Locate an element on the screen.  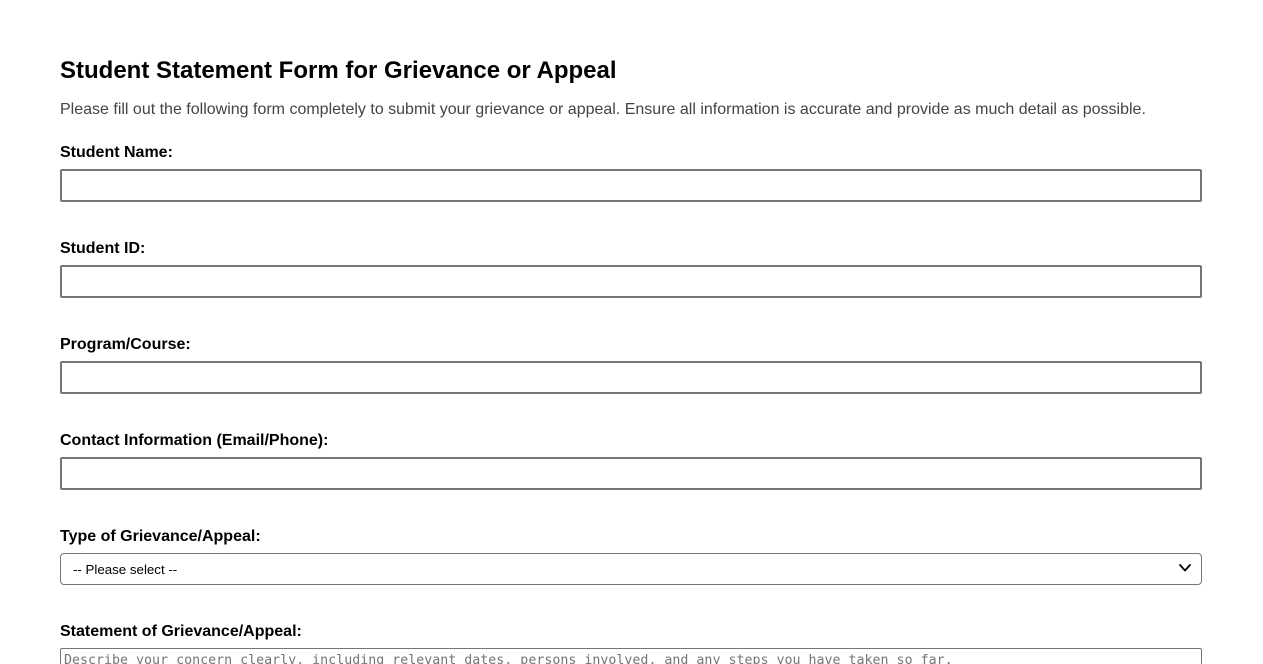
field-program-course: Program/Course: is located at coordinates (631, 365).